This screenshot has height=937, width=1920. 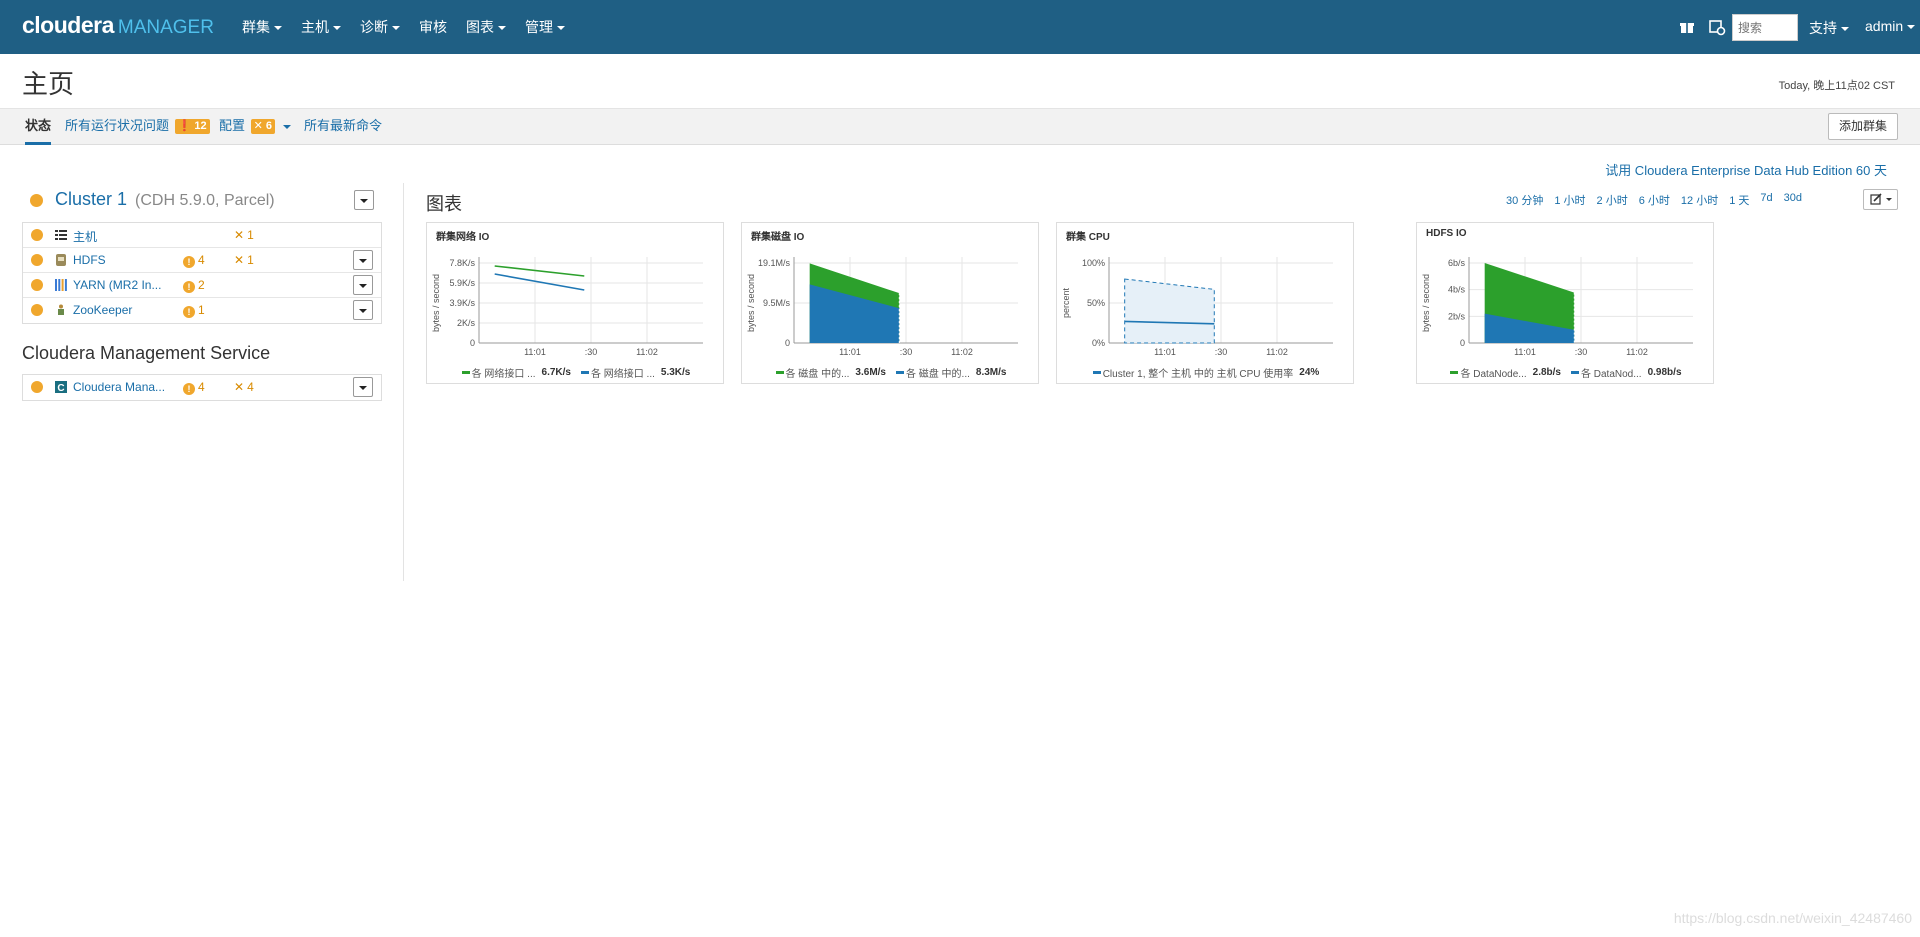 I want to click on health-warnings-count: ! 1, so click(x=194, y=310).